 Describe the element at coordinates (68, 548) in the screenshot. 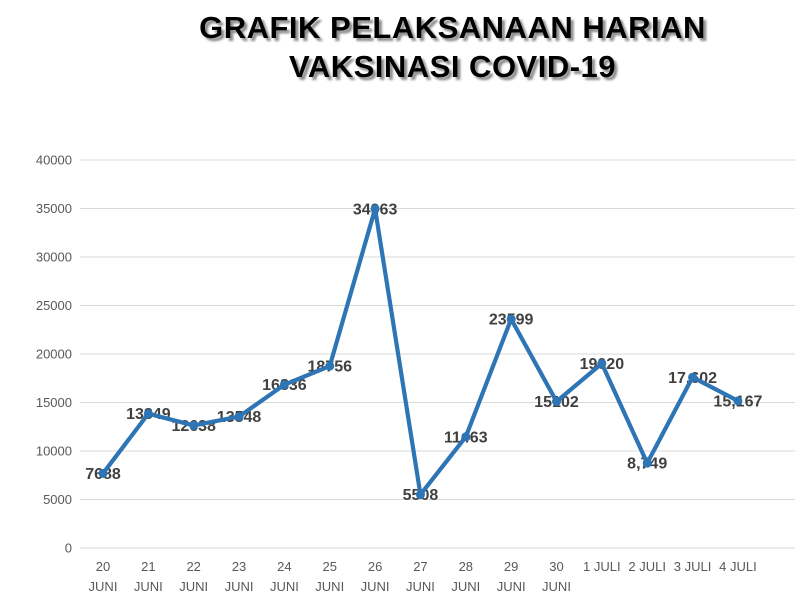

I see `y-axis-tick-label: 0` at that location.